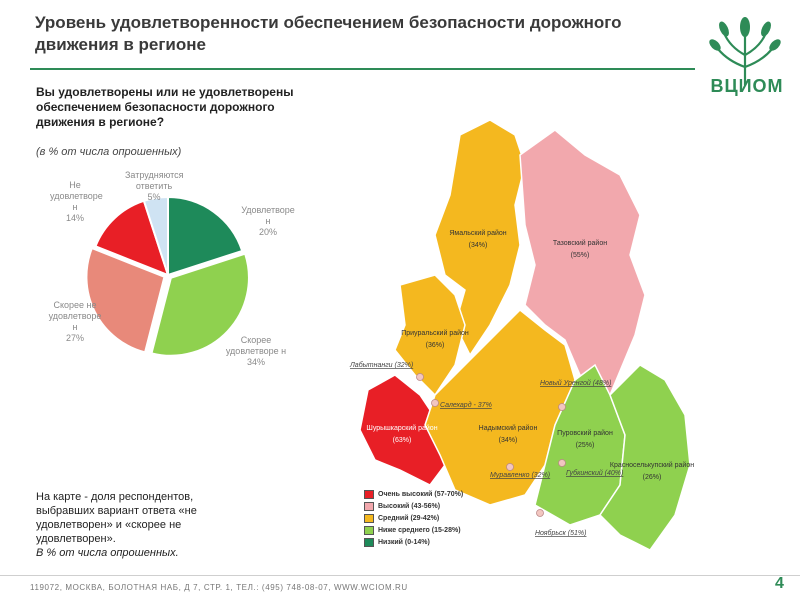 The height and width of the screenshot is (600, 800). Describe the element at coordinates (520, 475) in the screenshot. I see `city-label-muravlenko: Муравленко (32%)` at that location.